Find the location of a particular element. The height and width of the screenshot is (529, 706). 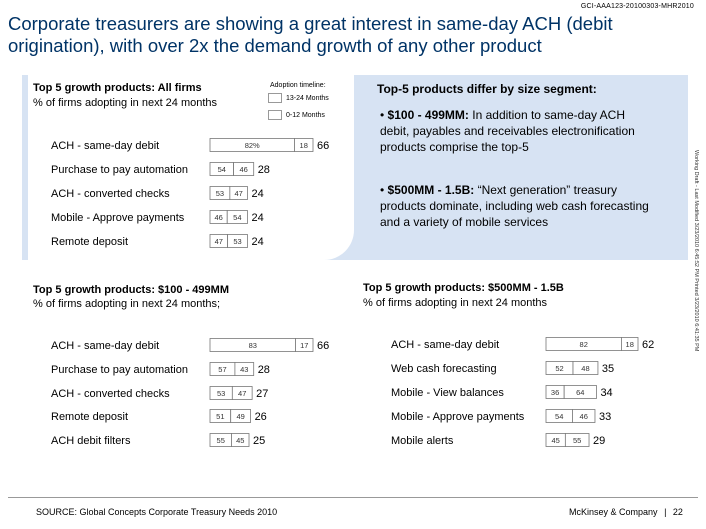

category-label: Mobile alerts is located at coordinates (422, 441).